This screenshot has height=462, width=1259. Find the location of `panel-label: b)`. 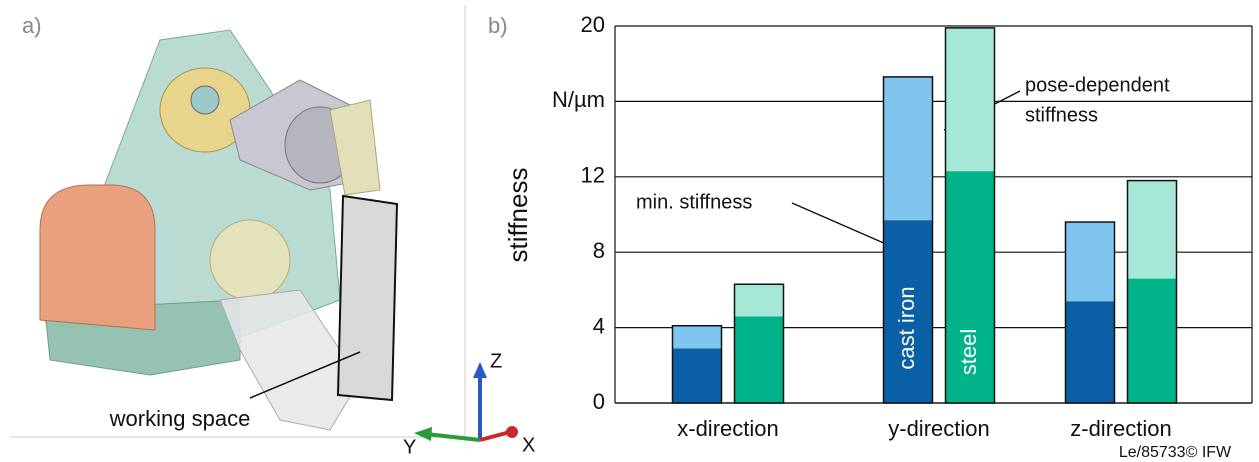

panel-label: b) is located at coordinates (498, 25).